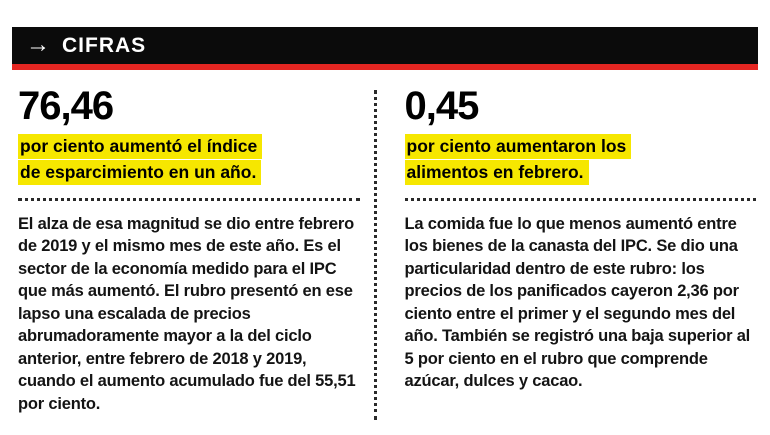 The width and height of the screenshot is (770, 435). Describe the element at coordinates (375, 255) in the screenshot. I see `vertical-dotted-divider` at that location.